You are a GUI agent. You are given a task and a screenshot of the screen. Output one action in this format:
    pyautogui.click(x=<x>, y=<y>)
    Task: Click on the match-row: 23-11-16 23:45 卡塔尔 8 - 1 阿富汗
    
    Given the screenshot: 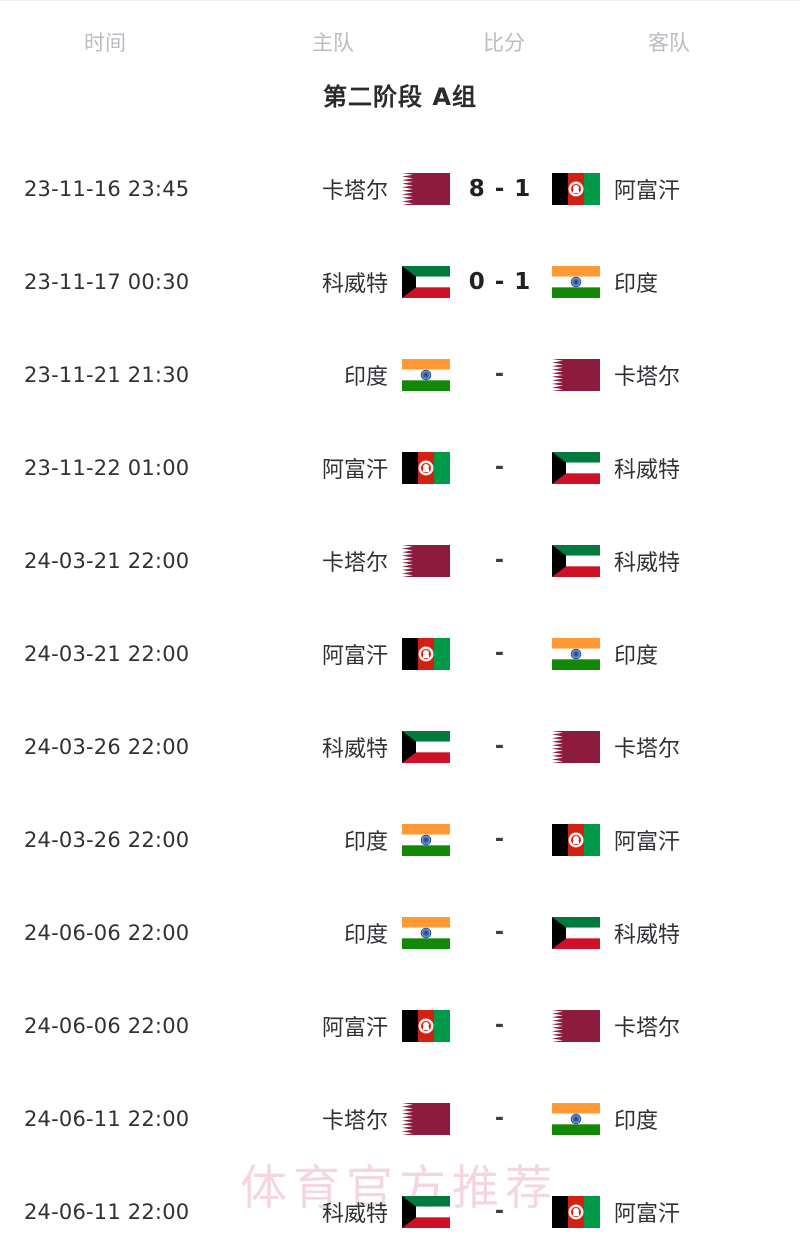 What is the action you would take?
    pyautogui.click(x=400, y=188)
    